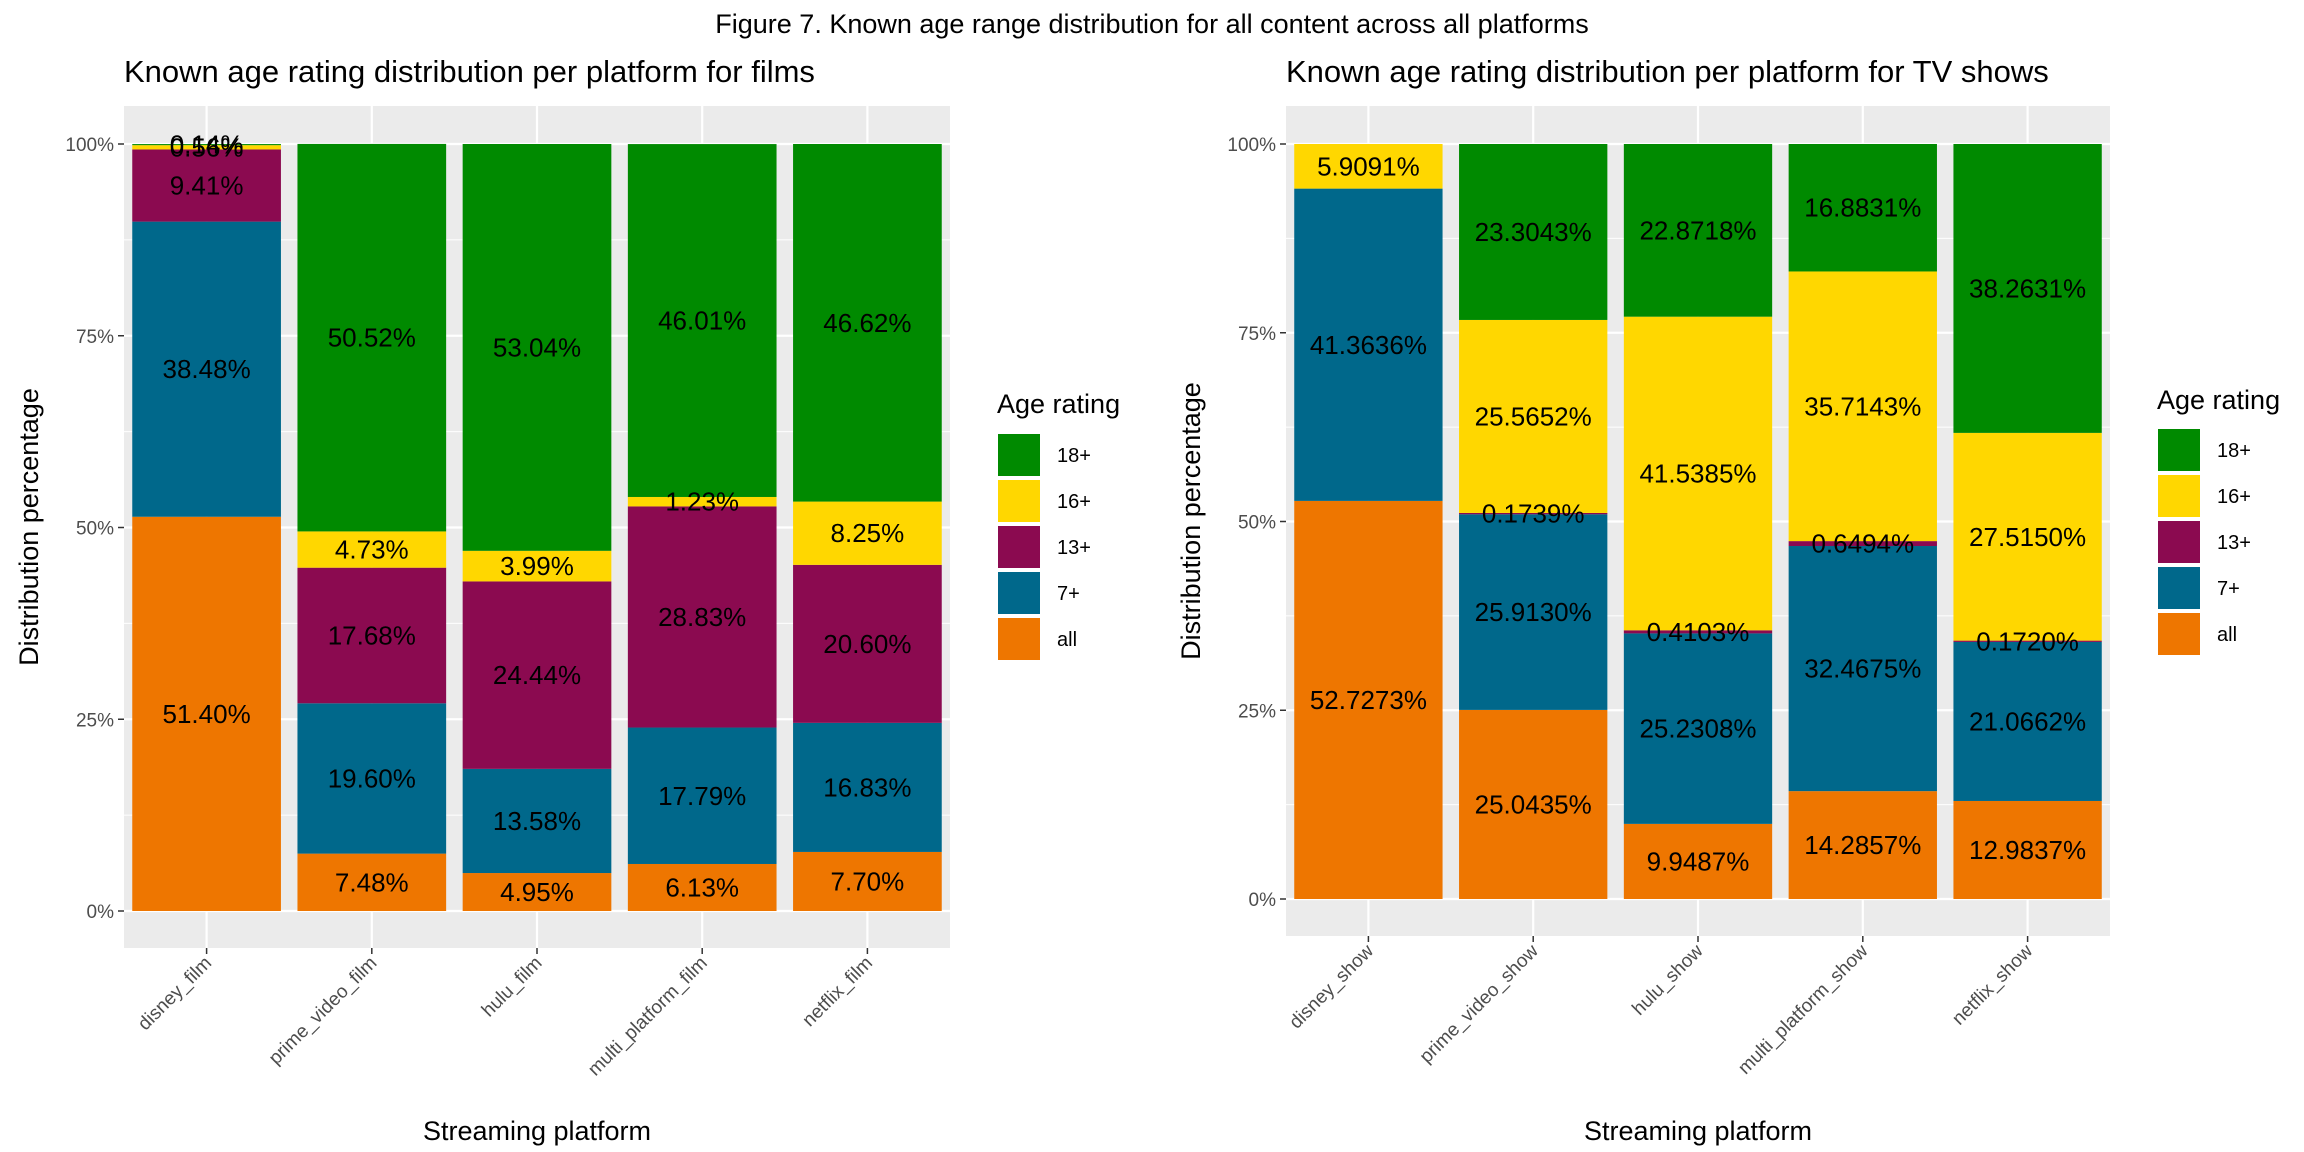 The width and height of the screenshot is (2304, 1152). I want to click on data-label-prime_video_show-18+: 23.3043%, so click(1533, 232).